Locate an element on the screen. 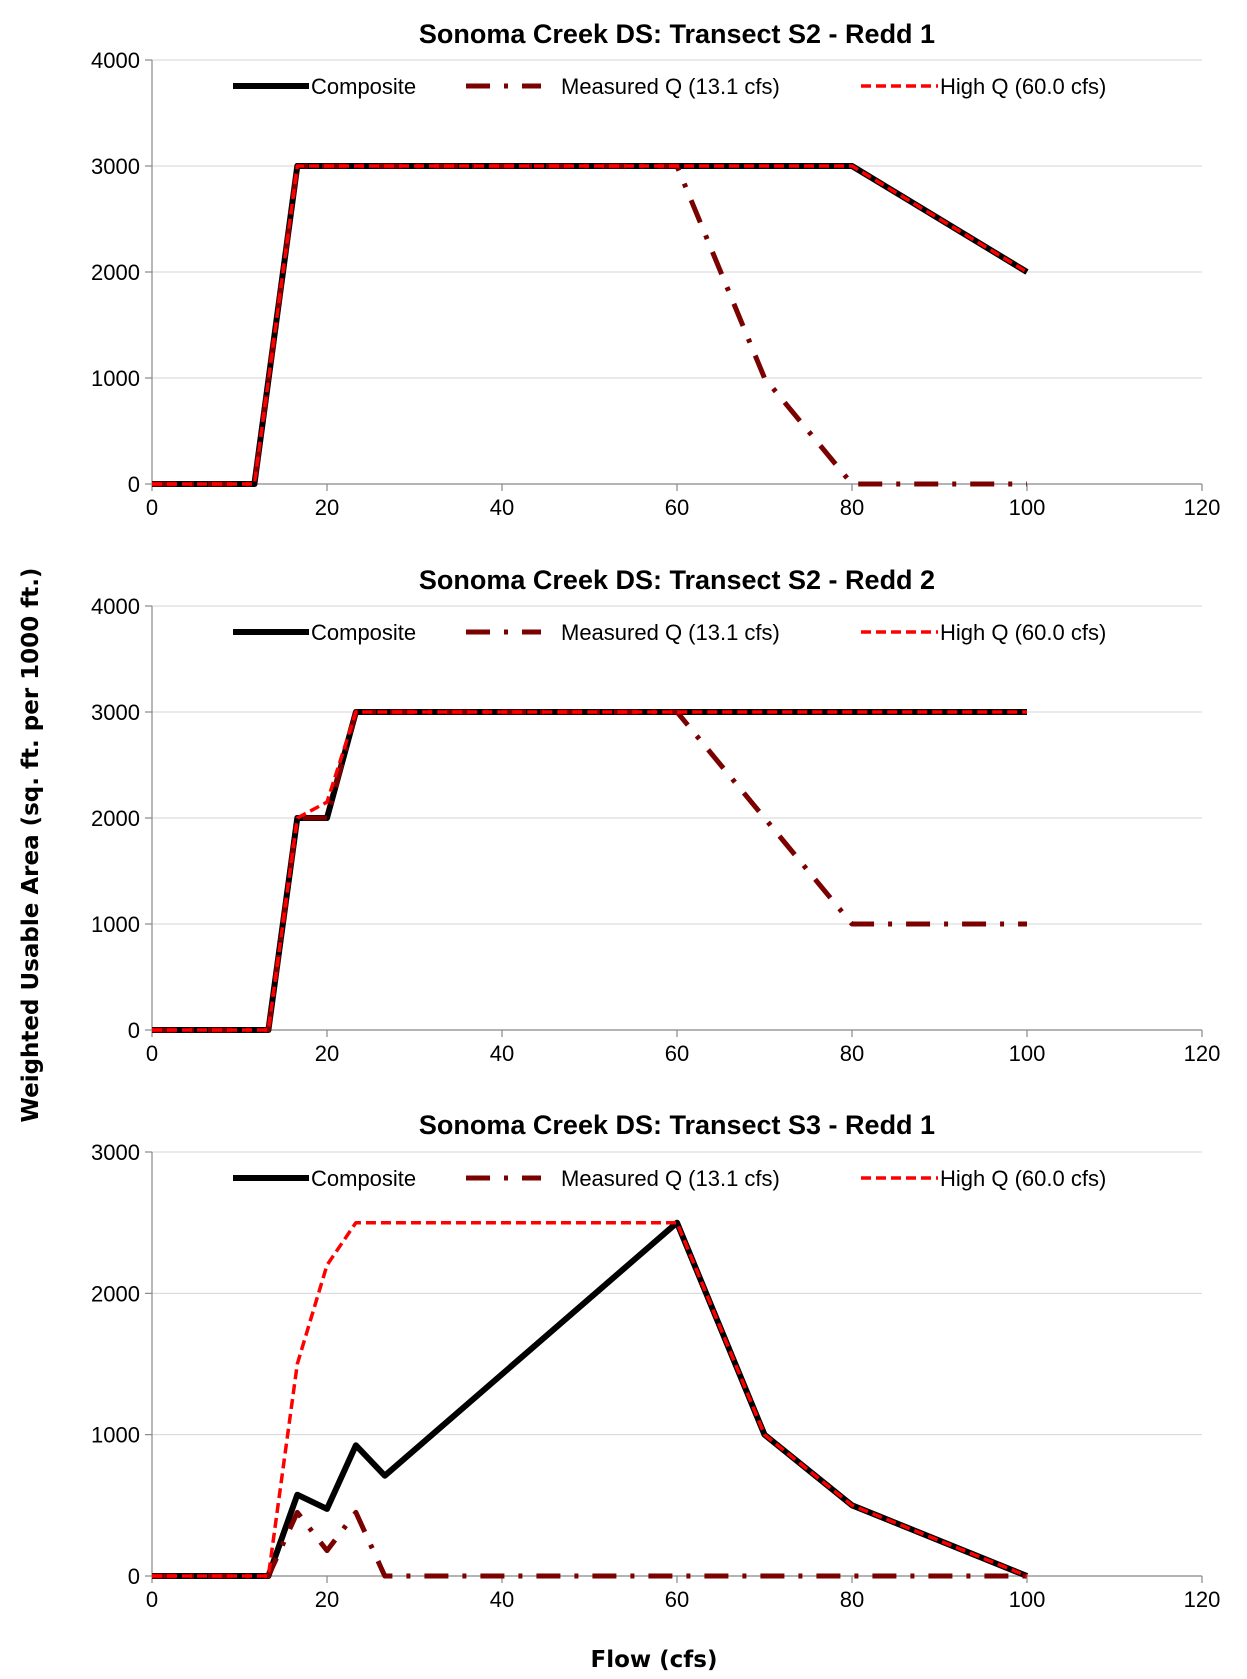 The height and width of the screenshot is (1679, 1247). chart-title: Sonoma Creek DS: Transect S3 - Redd 1 is located at coordinates (677, 1125).